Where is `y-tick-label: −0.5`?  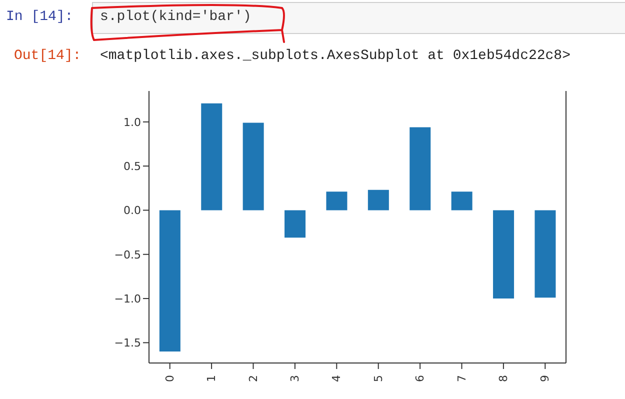
y-tick-label: −0.5 is located at coordinates (127, 255).